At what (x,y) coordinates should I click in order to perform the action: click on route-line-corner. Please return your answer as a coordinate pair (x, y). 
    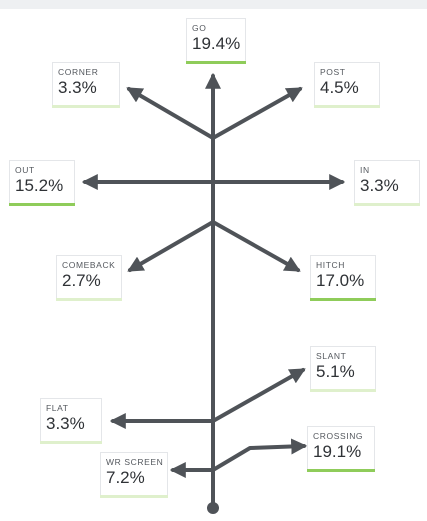
    Looking at the image, I should click on (170, 113).